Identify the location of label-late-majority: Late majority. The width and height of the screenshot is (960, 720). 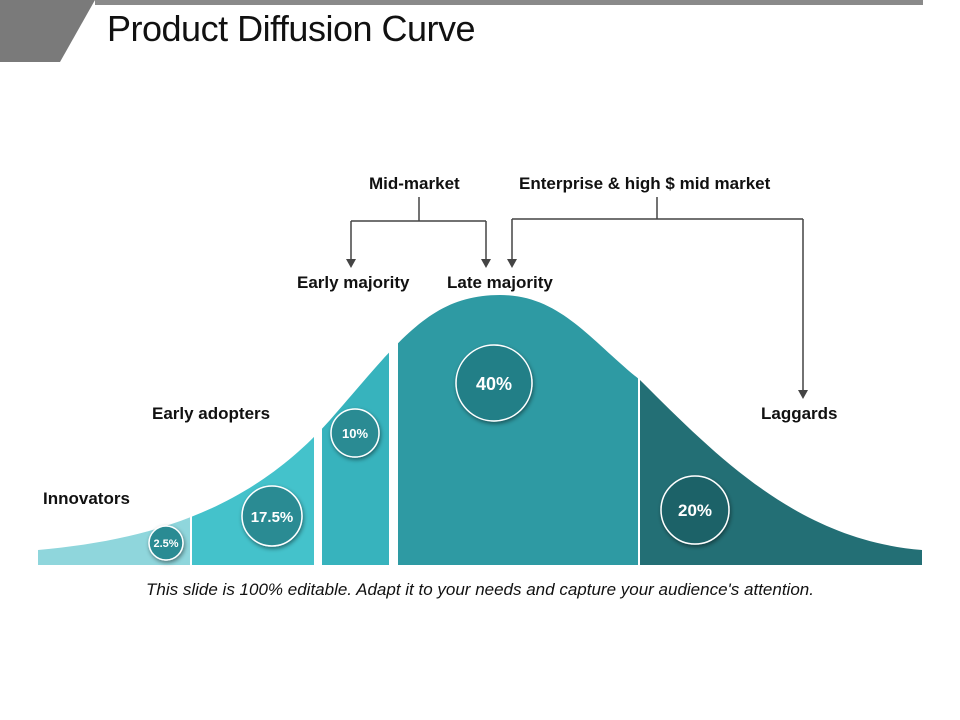
(500, 282).